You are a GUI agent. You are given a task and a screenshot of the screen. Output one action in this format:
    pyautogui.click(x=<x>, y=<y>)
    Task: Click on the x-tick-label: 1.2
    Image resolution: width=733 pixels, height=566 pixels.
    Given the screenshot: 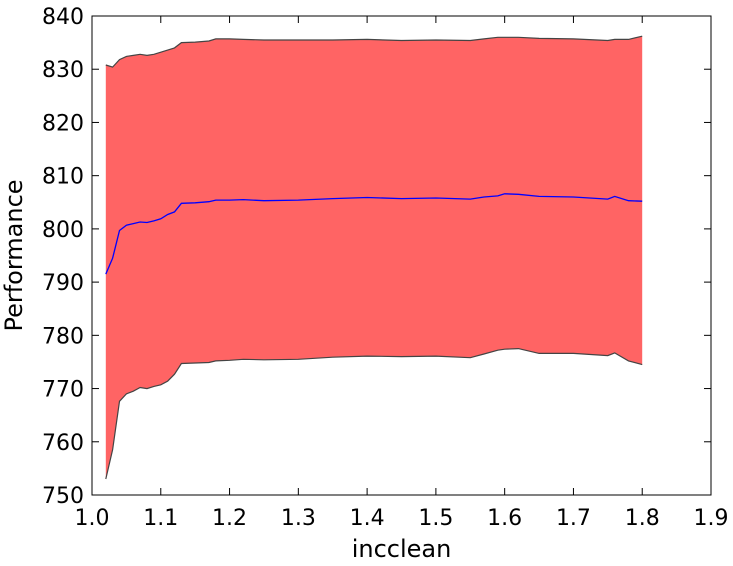 What is the action you would take?
    pyautogui.click(x=229, y=518)
    